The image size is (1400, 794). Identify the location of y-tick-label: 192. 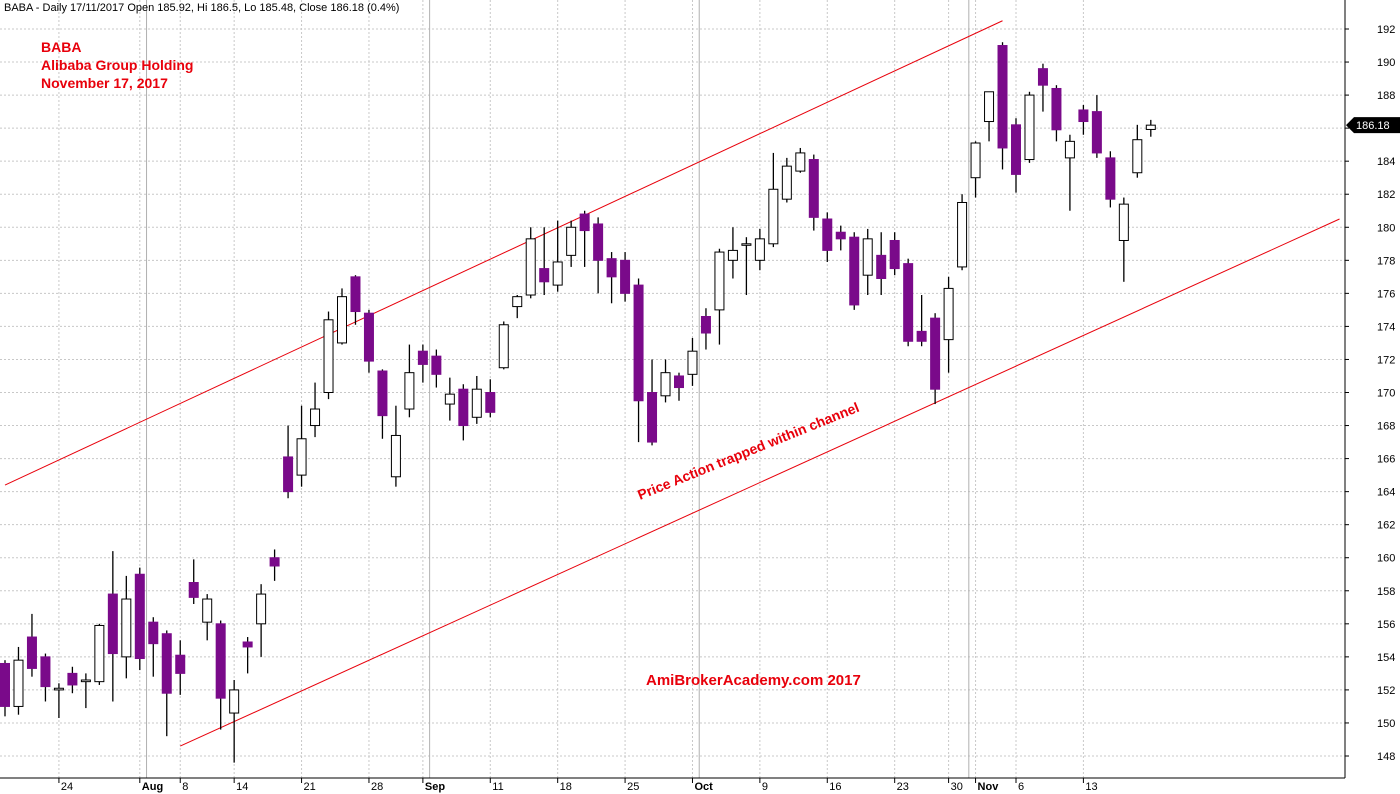
(1386, 30).